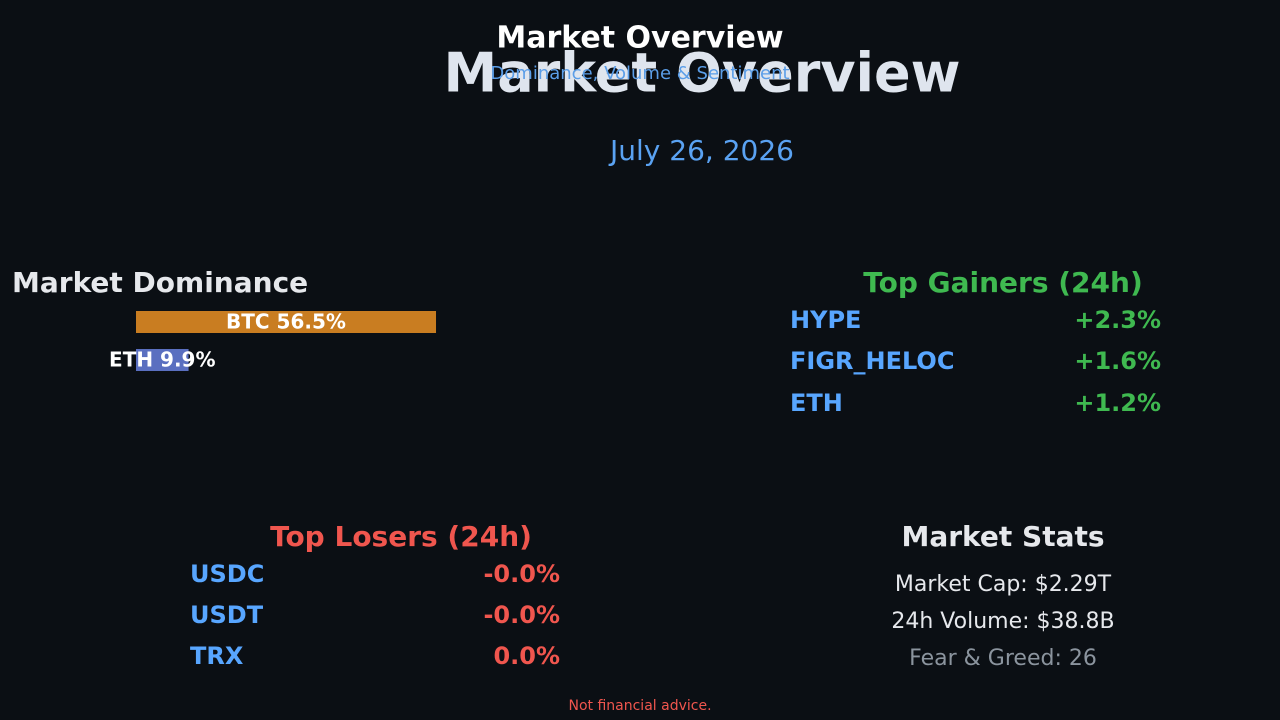  I want to click on section-title: Top Losers (24h), so click(401, 536).